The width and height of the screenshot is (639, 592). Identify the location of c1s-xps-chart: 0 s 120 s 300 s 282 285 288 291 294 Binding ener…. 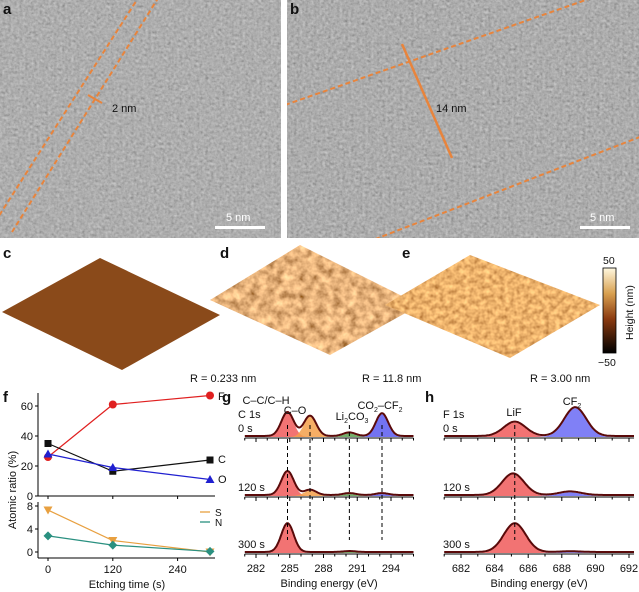
(326, 492).